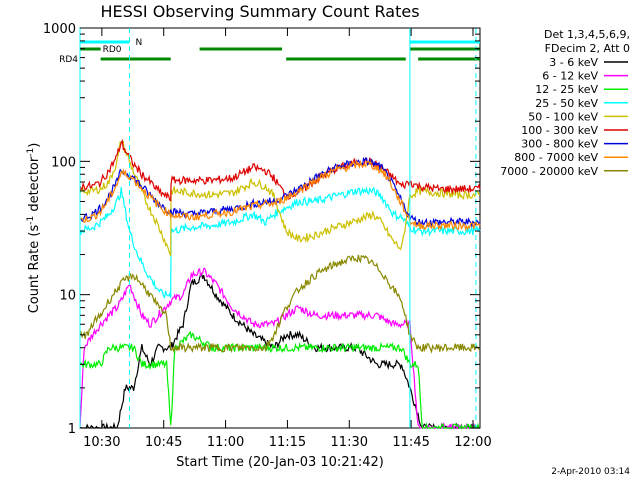  What do you see at coordinates (349, 442) in the screenshot?
I see `x-tick-label: 11:30` at bounding box center [349, 442].